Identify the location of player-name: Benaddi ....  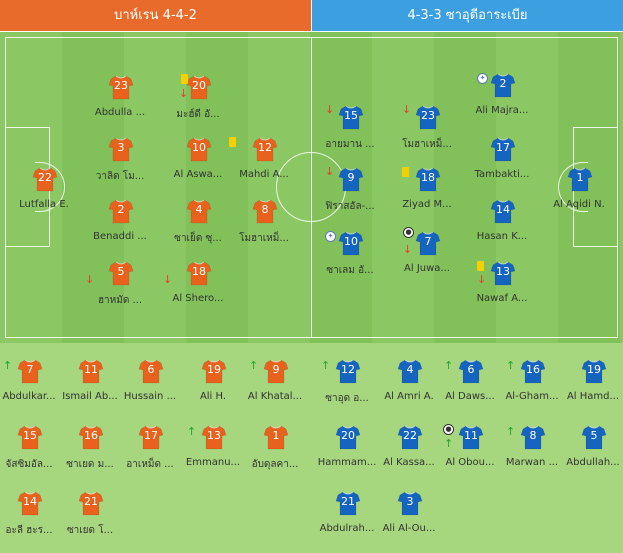
(120, 236).